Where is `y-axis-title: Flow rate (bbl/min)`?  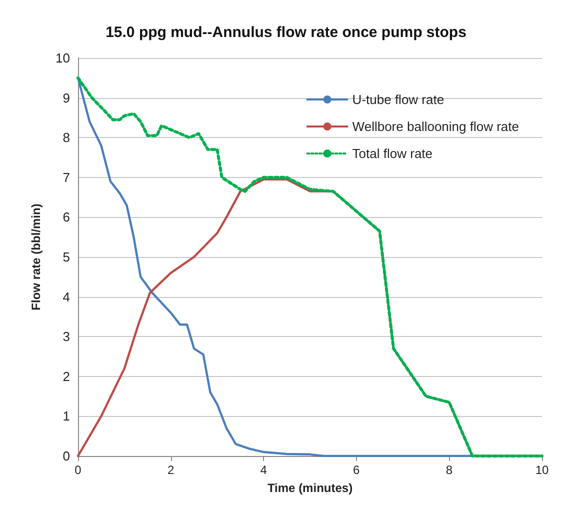
y-axis-title: Flow rate (bbl/min) is located at coordinates (36, 257).